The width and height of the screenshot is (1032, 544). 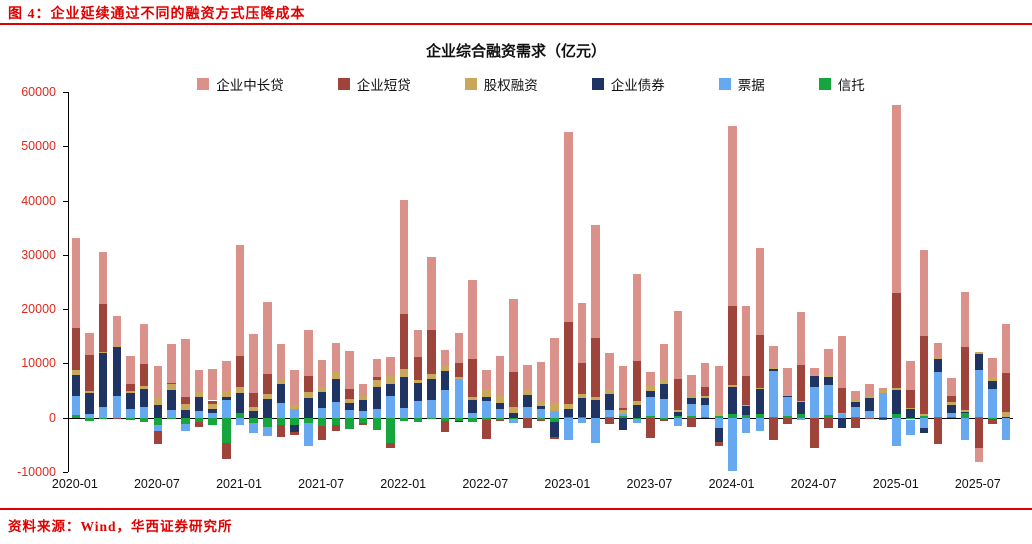 What do you see at coordinates (628, 84) in the screenshot?
I see `legend-item: 企业债券` at bounding box center [628, 84].